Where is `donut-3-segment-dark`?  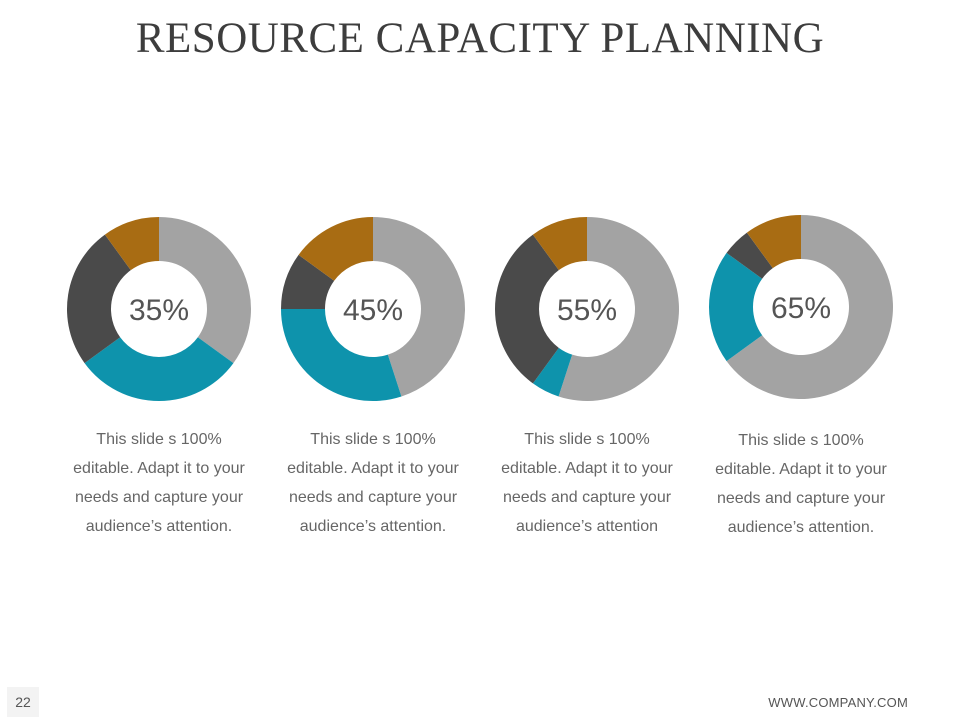
donut-3-segment-dark is located at coordinates (527, 309).